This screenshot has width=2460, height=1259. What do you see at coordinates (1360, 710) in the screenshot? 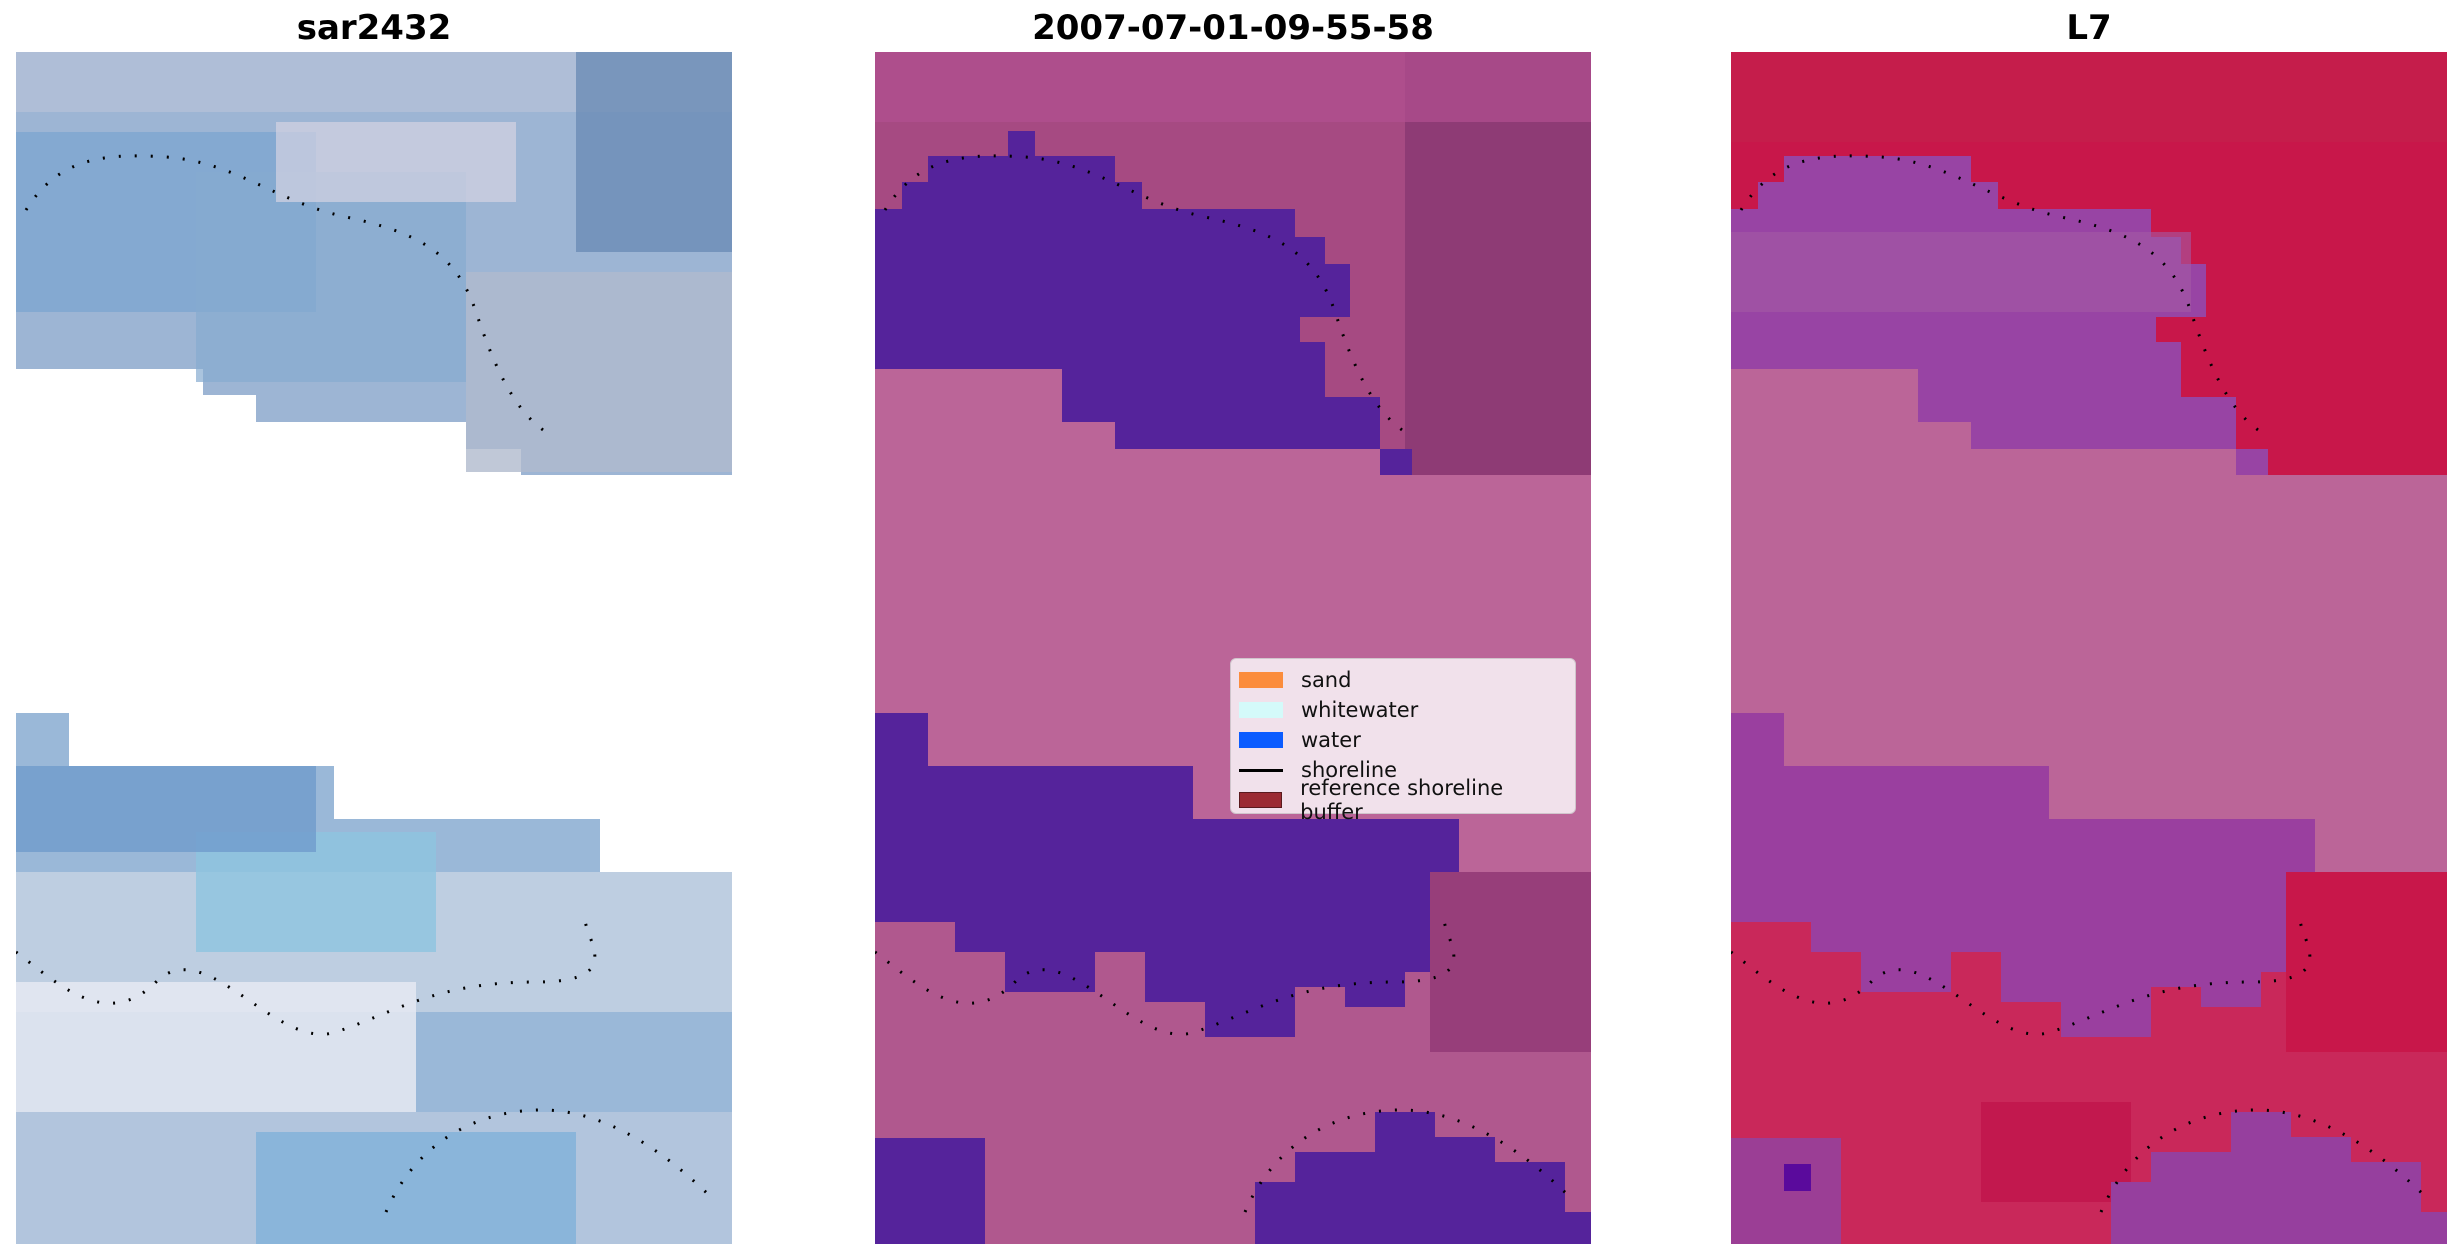
I see `legend-label: whitewater` at bounding box center [1360, 710].